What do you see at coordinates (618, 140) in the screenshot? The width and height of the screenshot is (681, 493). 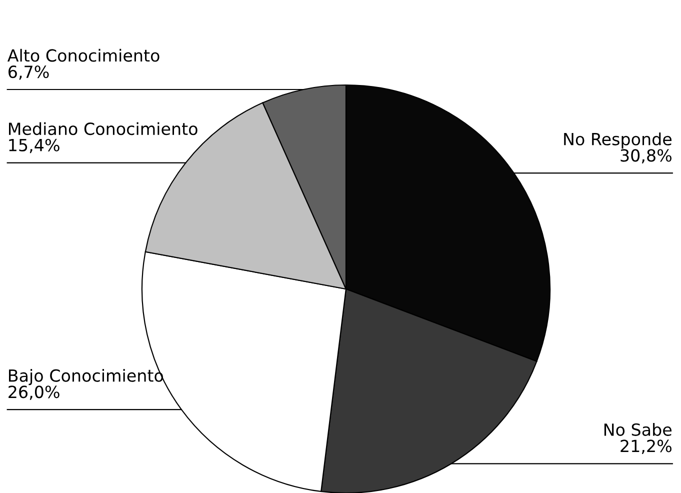 I see `slice-label: No Responde` at bounding box center [618, 140].